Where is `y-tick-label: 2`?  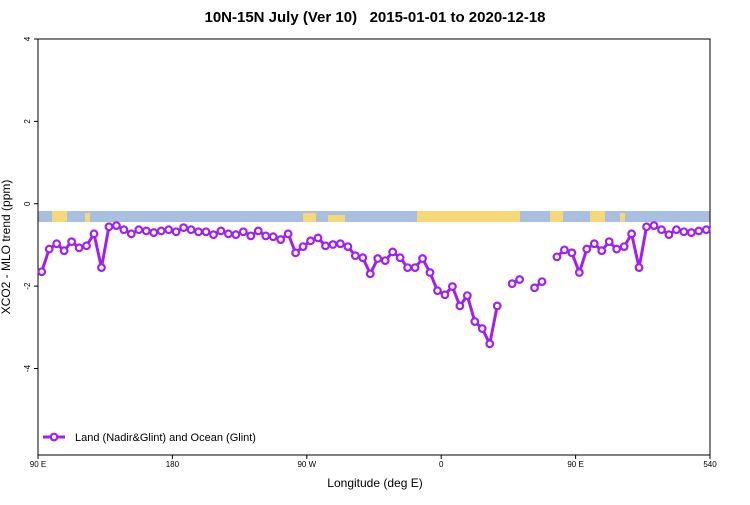
y-tick-label: 2 is located at coordinates (27, 121).